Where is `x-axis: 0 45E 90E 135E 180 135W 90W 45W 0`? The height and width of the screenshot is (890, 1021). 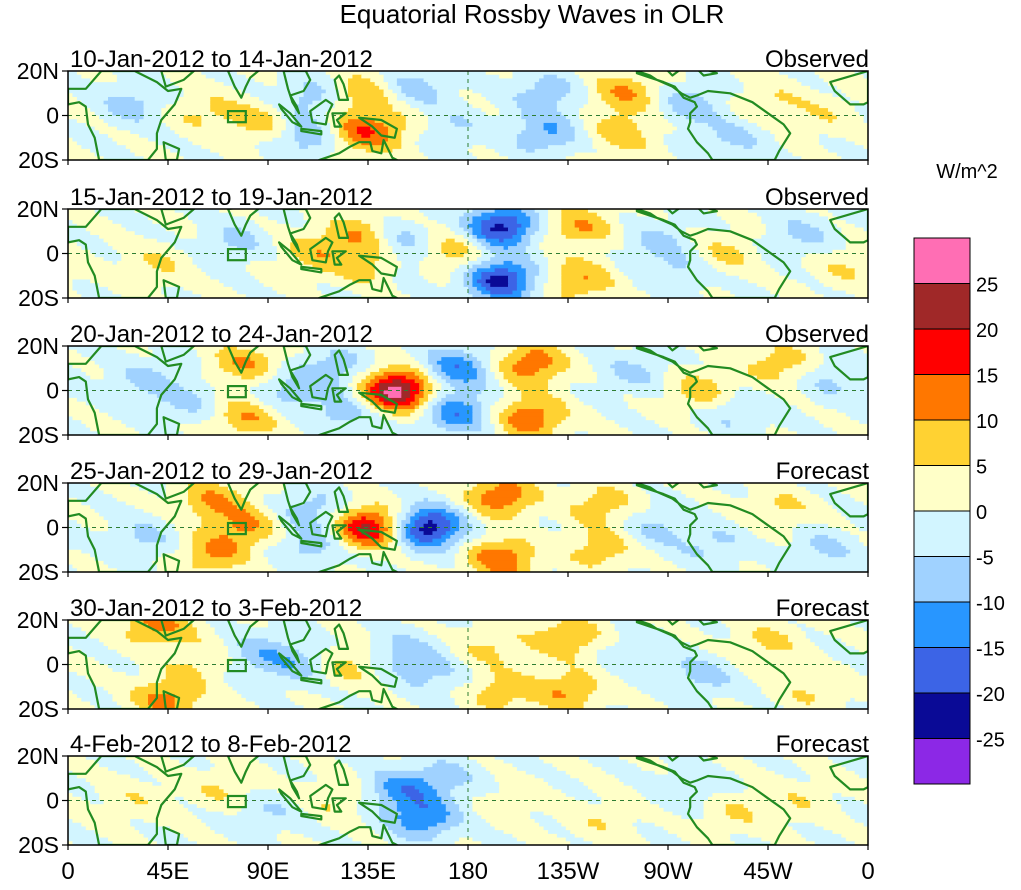 x-axis: 0 45E 90E 135E 180 135W 90W 45W 0 is located at coordinates (467, 871).